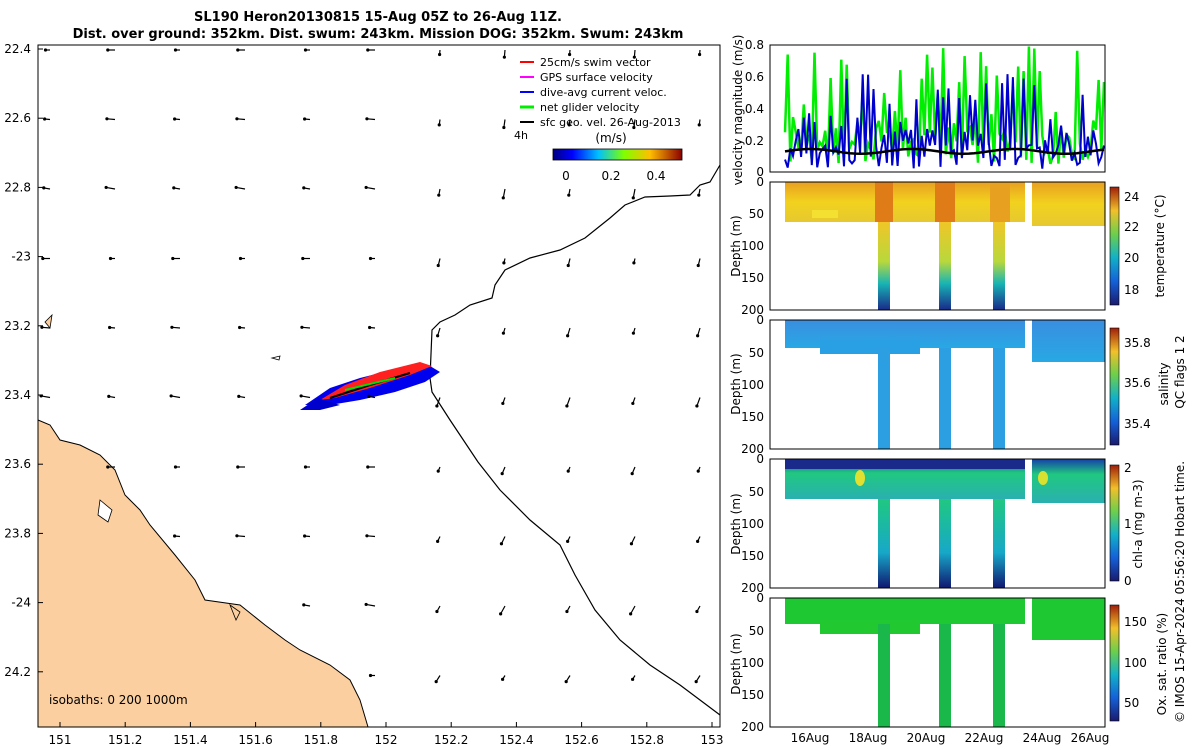 Image resolution: width=1200 pixels, height=750 pixels. Describe the element at coordinates (1131, 258) in the screenshot. I see `colorbar-tick: 20` at that location.